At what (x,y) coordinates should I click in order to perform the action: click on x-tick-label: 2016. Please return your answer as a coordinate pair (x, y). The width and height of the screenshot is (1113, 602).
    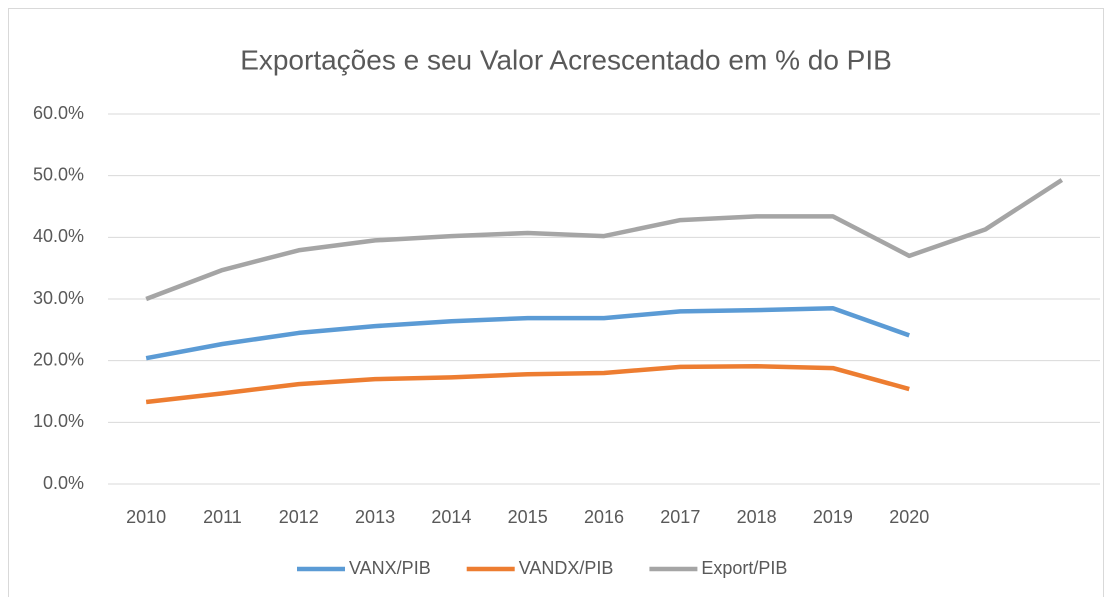
    Looking at the image, I should click on (604, 517).